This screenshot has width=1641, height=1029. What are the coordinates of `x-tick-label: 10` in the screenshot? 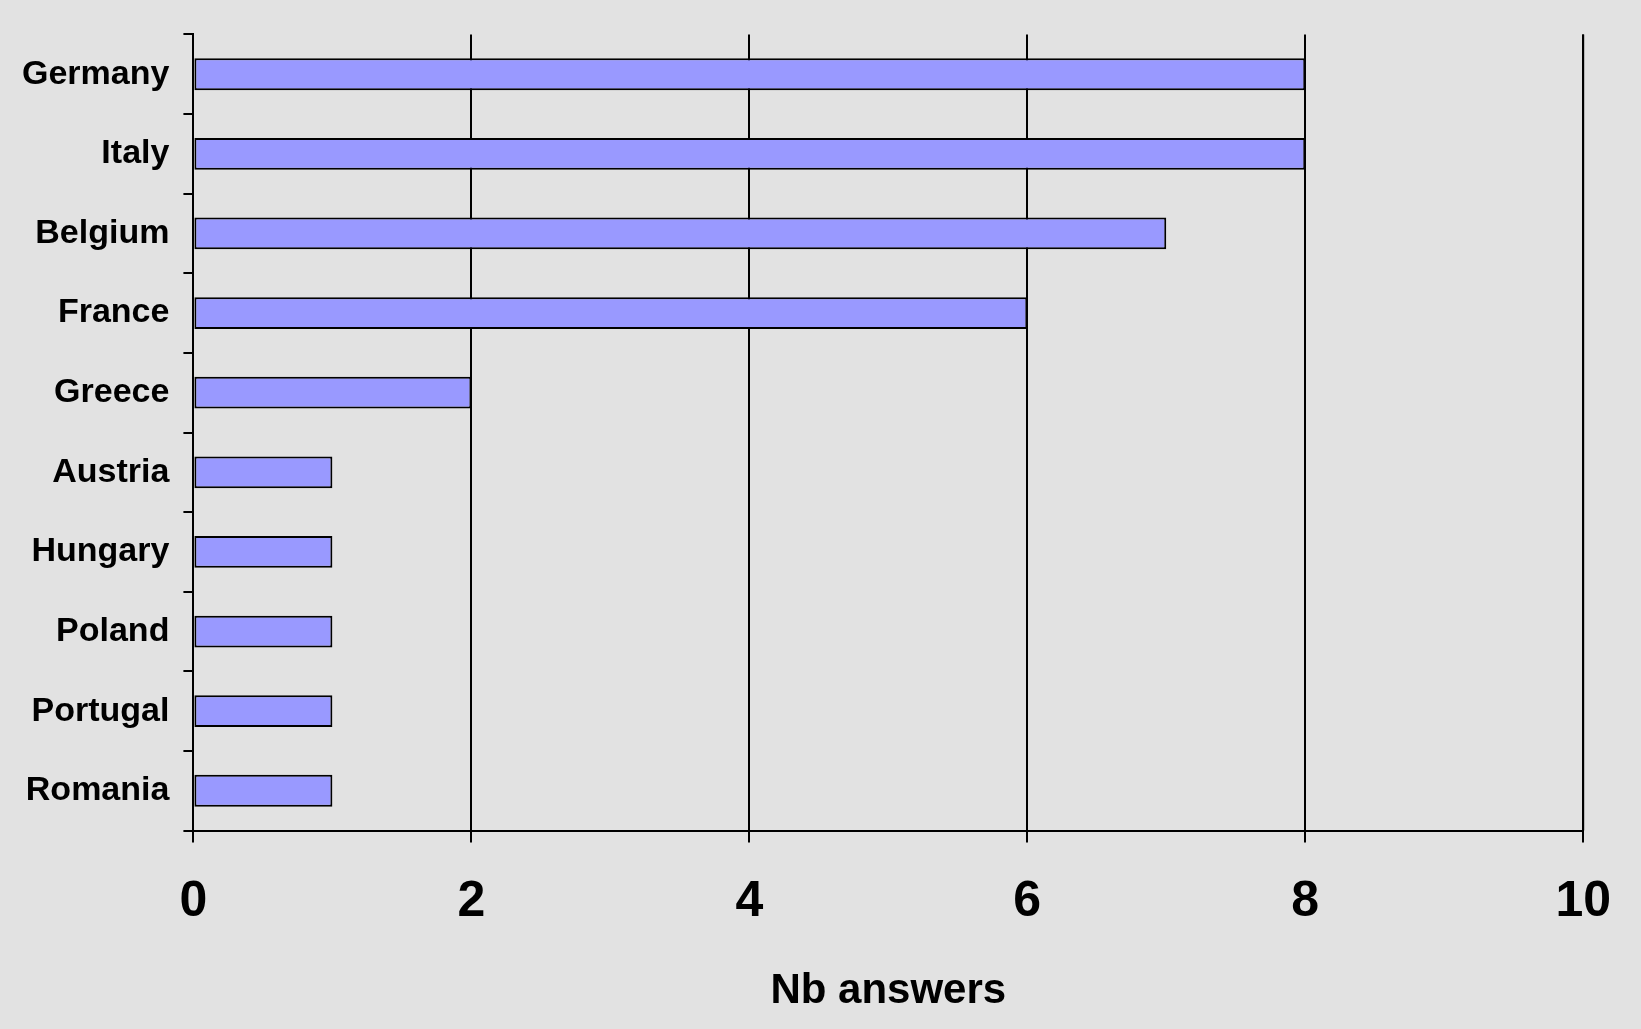 It's located at (1583, 899).